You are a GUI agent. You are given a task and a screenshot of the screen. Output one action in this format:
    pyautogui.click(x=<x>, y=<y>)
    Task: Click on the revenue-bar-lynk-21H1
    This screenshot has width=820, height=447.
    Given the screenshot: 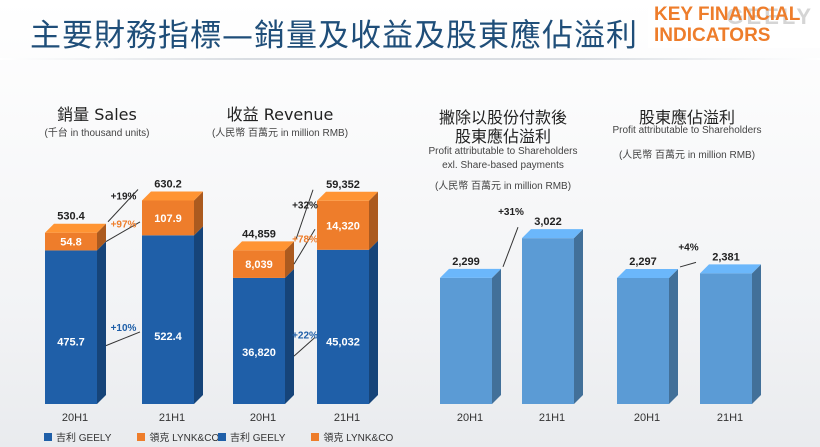 What is the action you would take?
    pyautogui.click(x=347, y=220)
    